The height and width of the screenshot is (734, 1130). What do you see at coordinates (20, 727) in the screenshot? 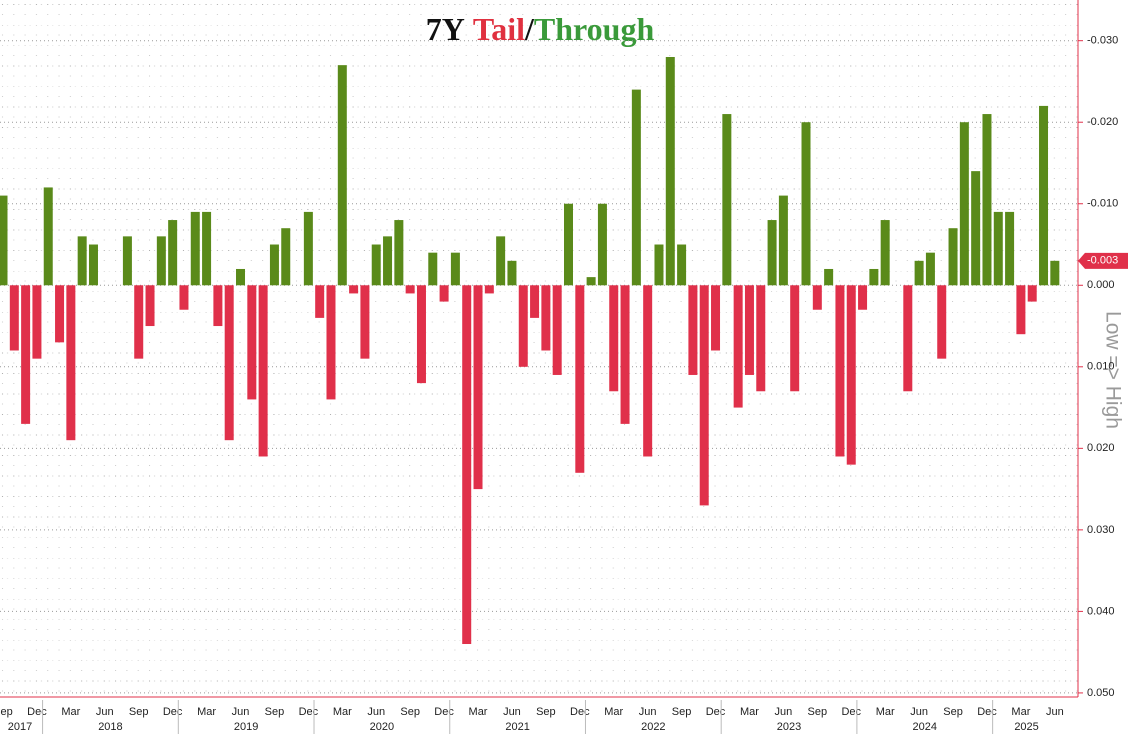
I see `x-year-label: 2017` at bounding box center [20, 727].